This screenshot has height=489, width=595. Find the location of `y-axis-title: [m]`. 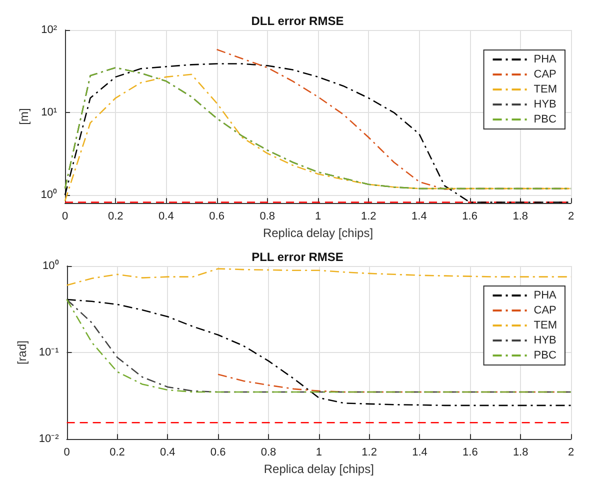

y-axis-title: [m] is located at coordinates (23, 116).